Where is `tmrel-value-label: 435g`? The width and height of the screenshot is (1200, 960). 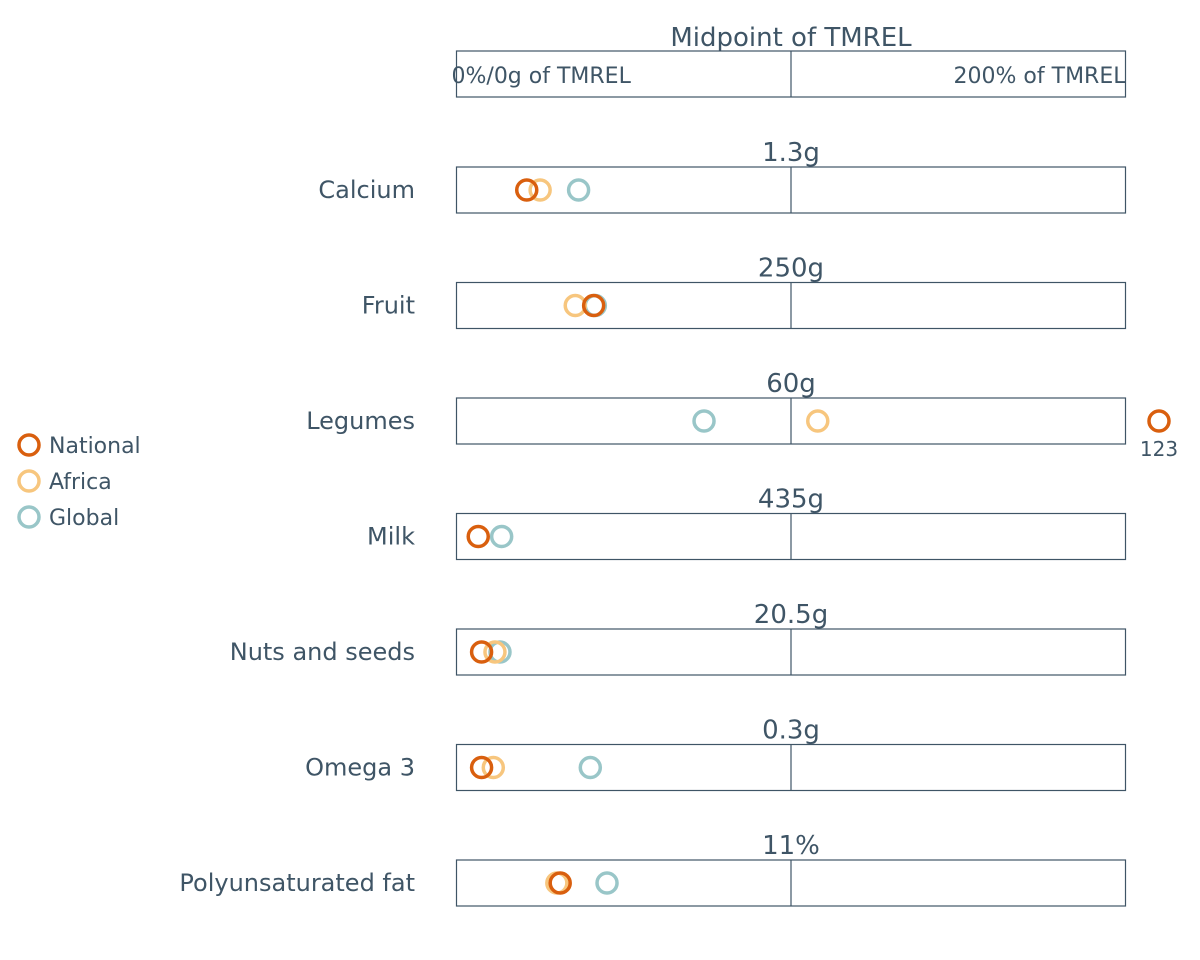
tmrel-value-label: 435g is located at coordinates (791, 500).